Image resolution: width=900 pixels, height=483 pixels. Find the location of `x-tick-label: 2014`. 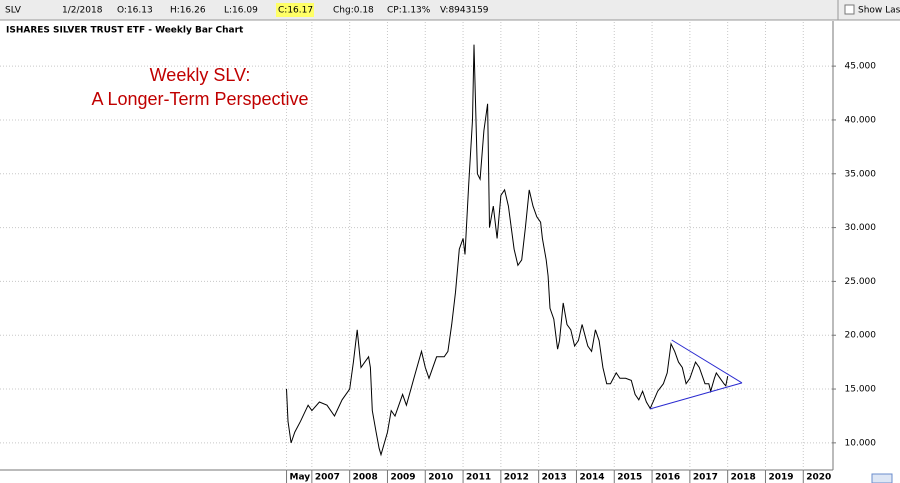

x-tick-label: 2014 is located at coordinates (591, 478).